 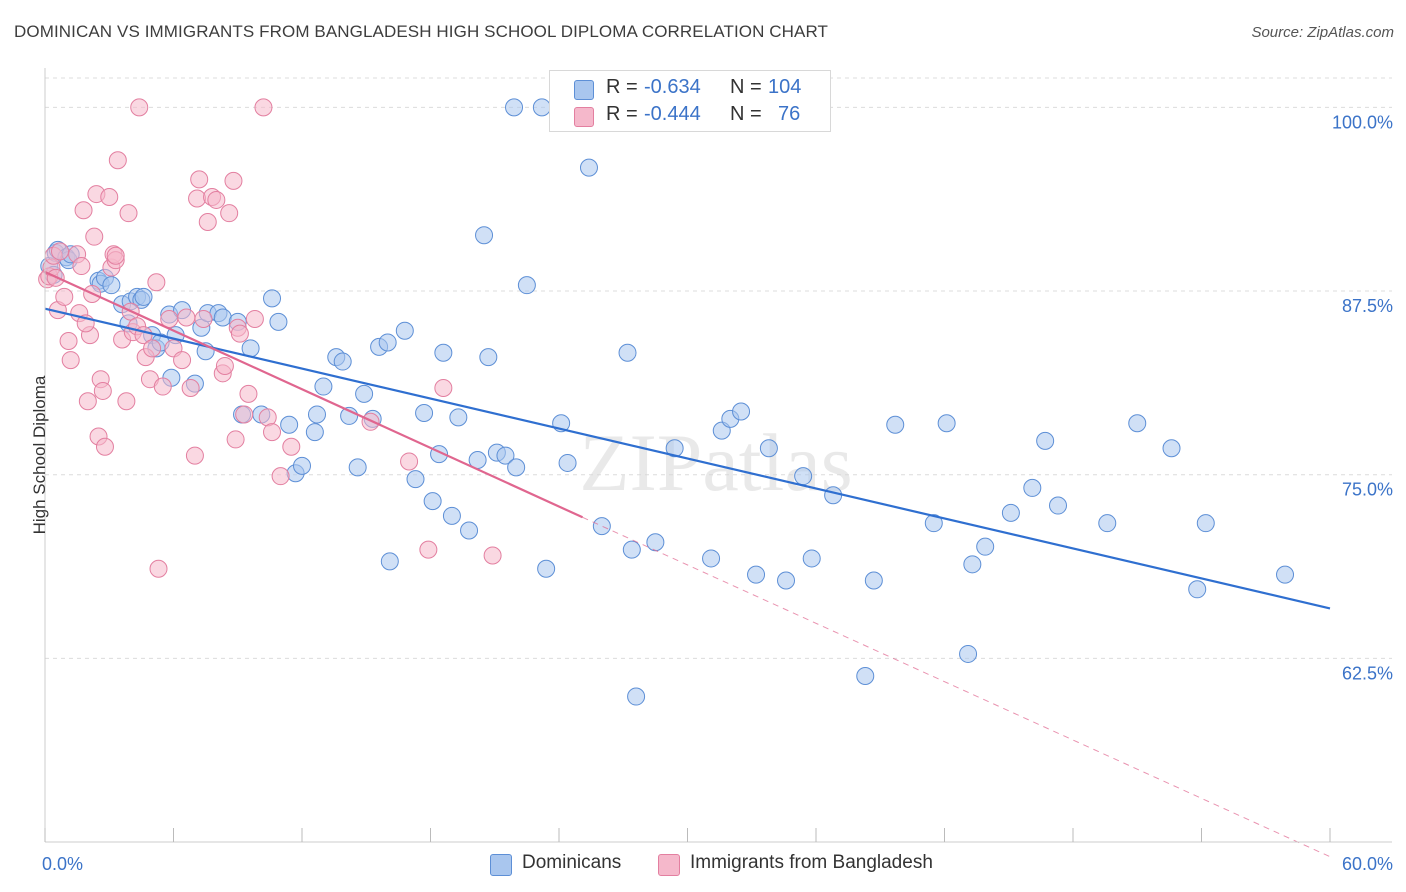 I want to click on legend-item-label: Dominicans, so click(x=572, y=862).